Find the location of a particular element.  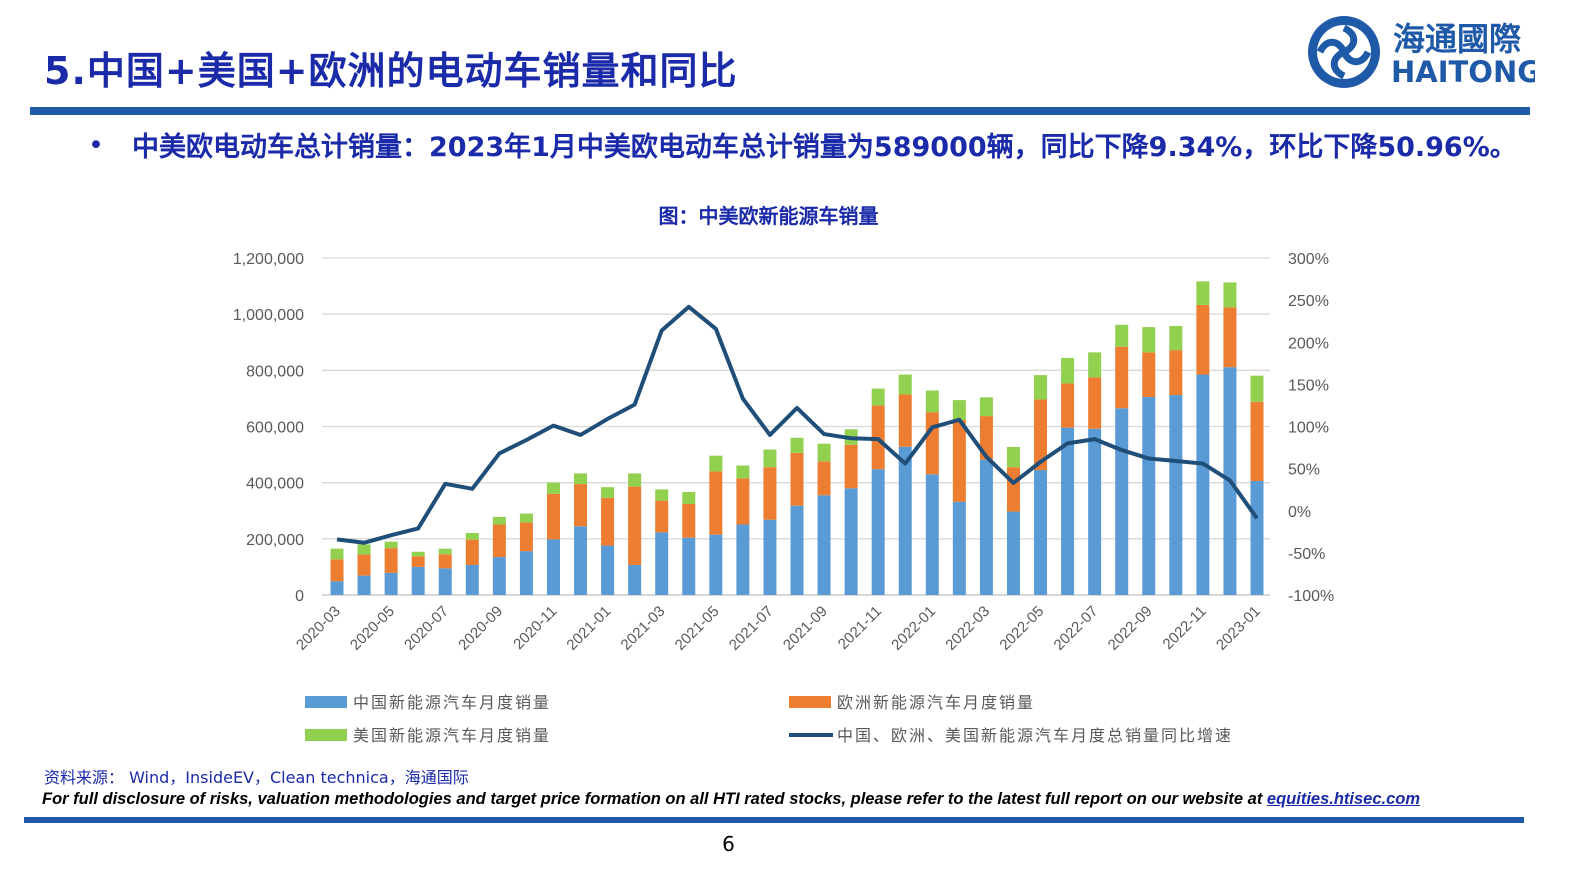

y-left-tick-label: 0 is located at coordinates (299, 596).